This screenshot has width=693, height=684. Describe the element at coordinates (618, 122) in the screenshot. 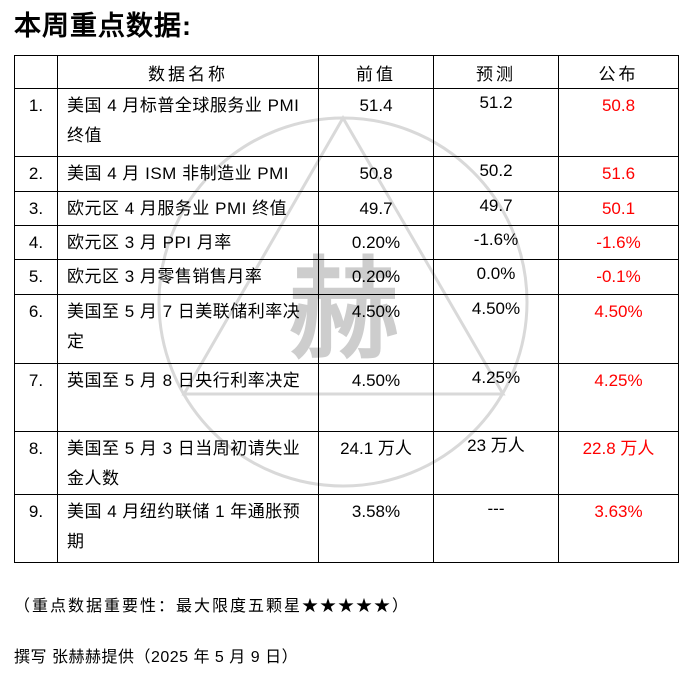

I see `published-value: 50.8` at that location.